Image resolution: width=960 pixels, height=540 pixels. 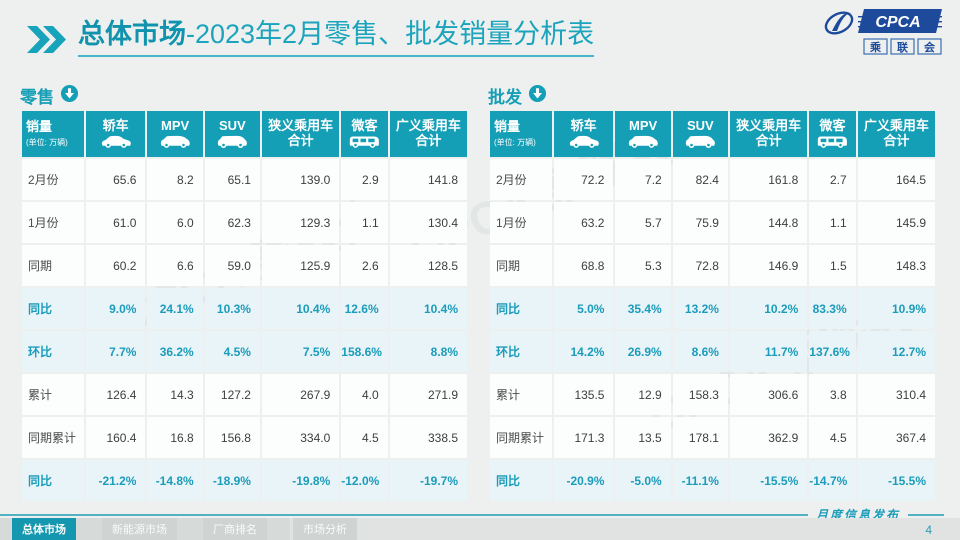 What do you see at coordinates (768, 179) in the screenshot?
I see `cell: 161.8` at bounding box center [768, 179].